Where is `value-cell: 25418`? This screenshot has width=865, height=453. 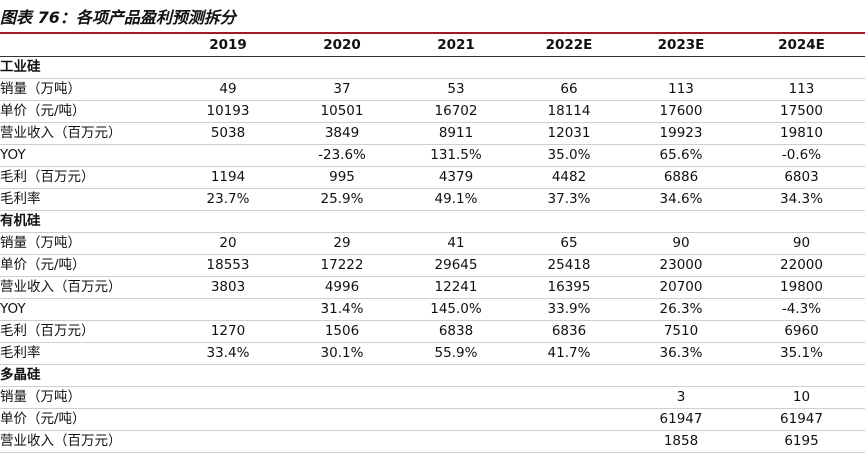 value-cell: 25418 is located at coordinates (569, 265).